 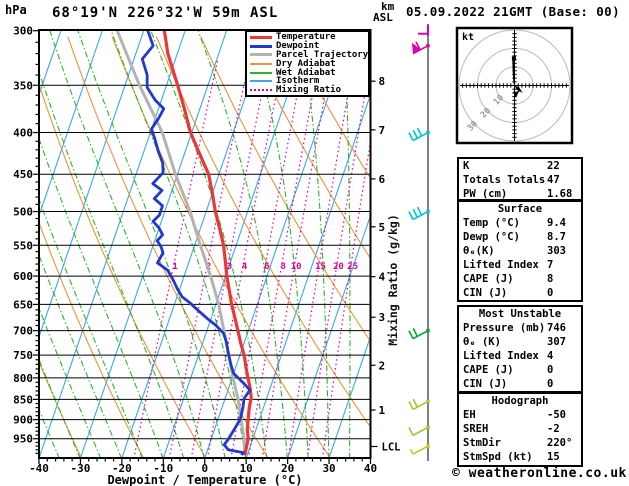 What do you see at coordinates (516, 77) in the screenshot?
I see `hodograph-trace` at bounding box center [516, 77].